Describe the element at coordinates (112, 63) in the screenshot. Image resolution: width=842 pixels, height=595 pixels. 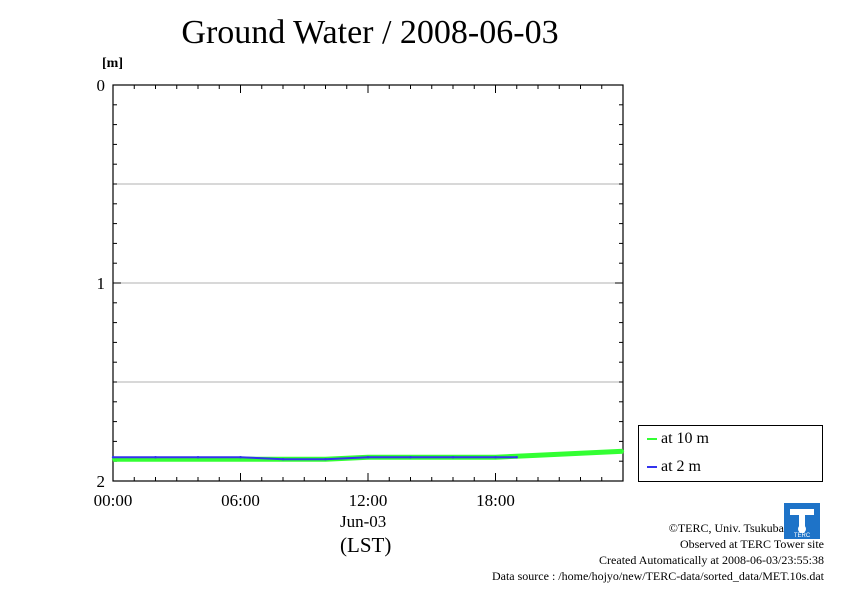
I see `y-unit-label: [m]` at that location.